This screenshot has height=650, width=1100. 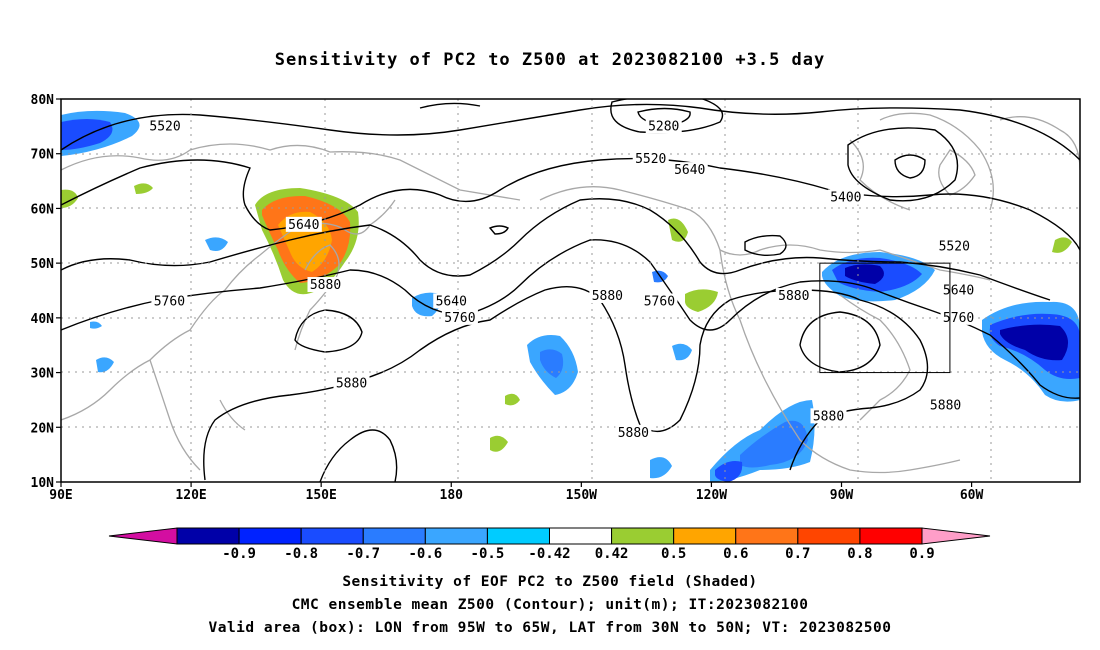 What do you see at coordinates (60, 495) in the screenshot?
I see `lon-tick-label: 90E` at bounding box center [60, 495].